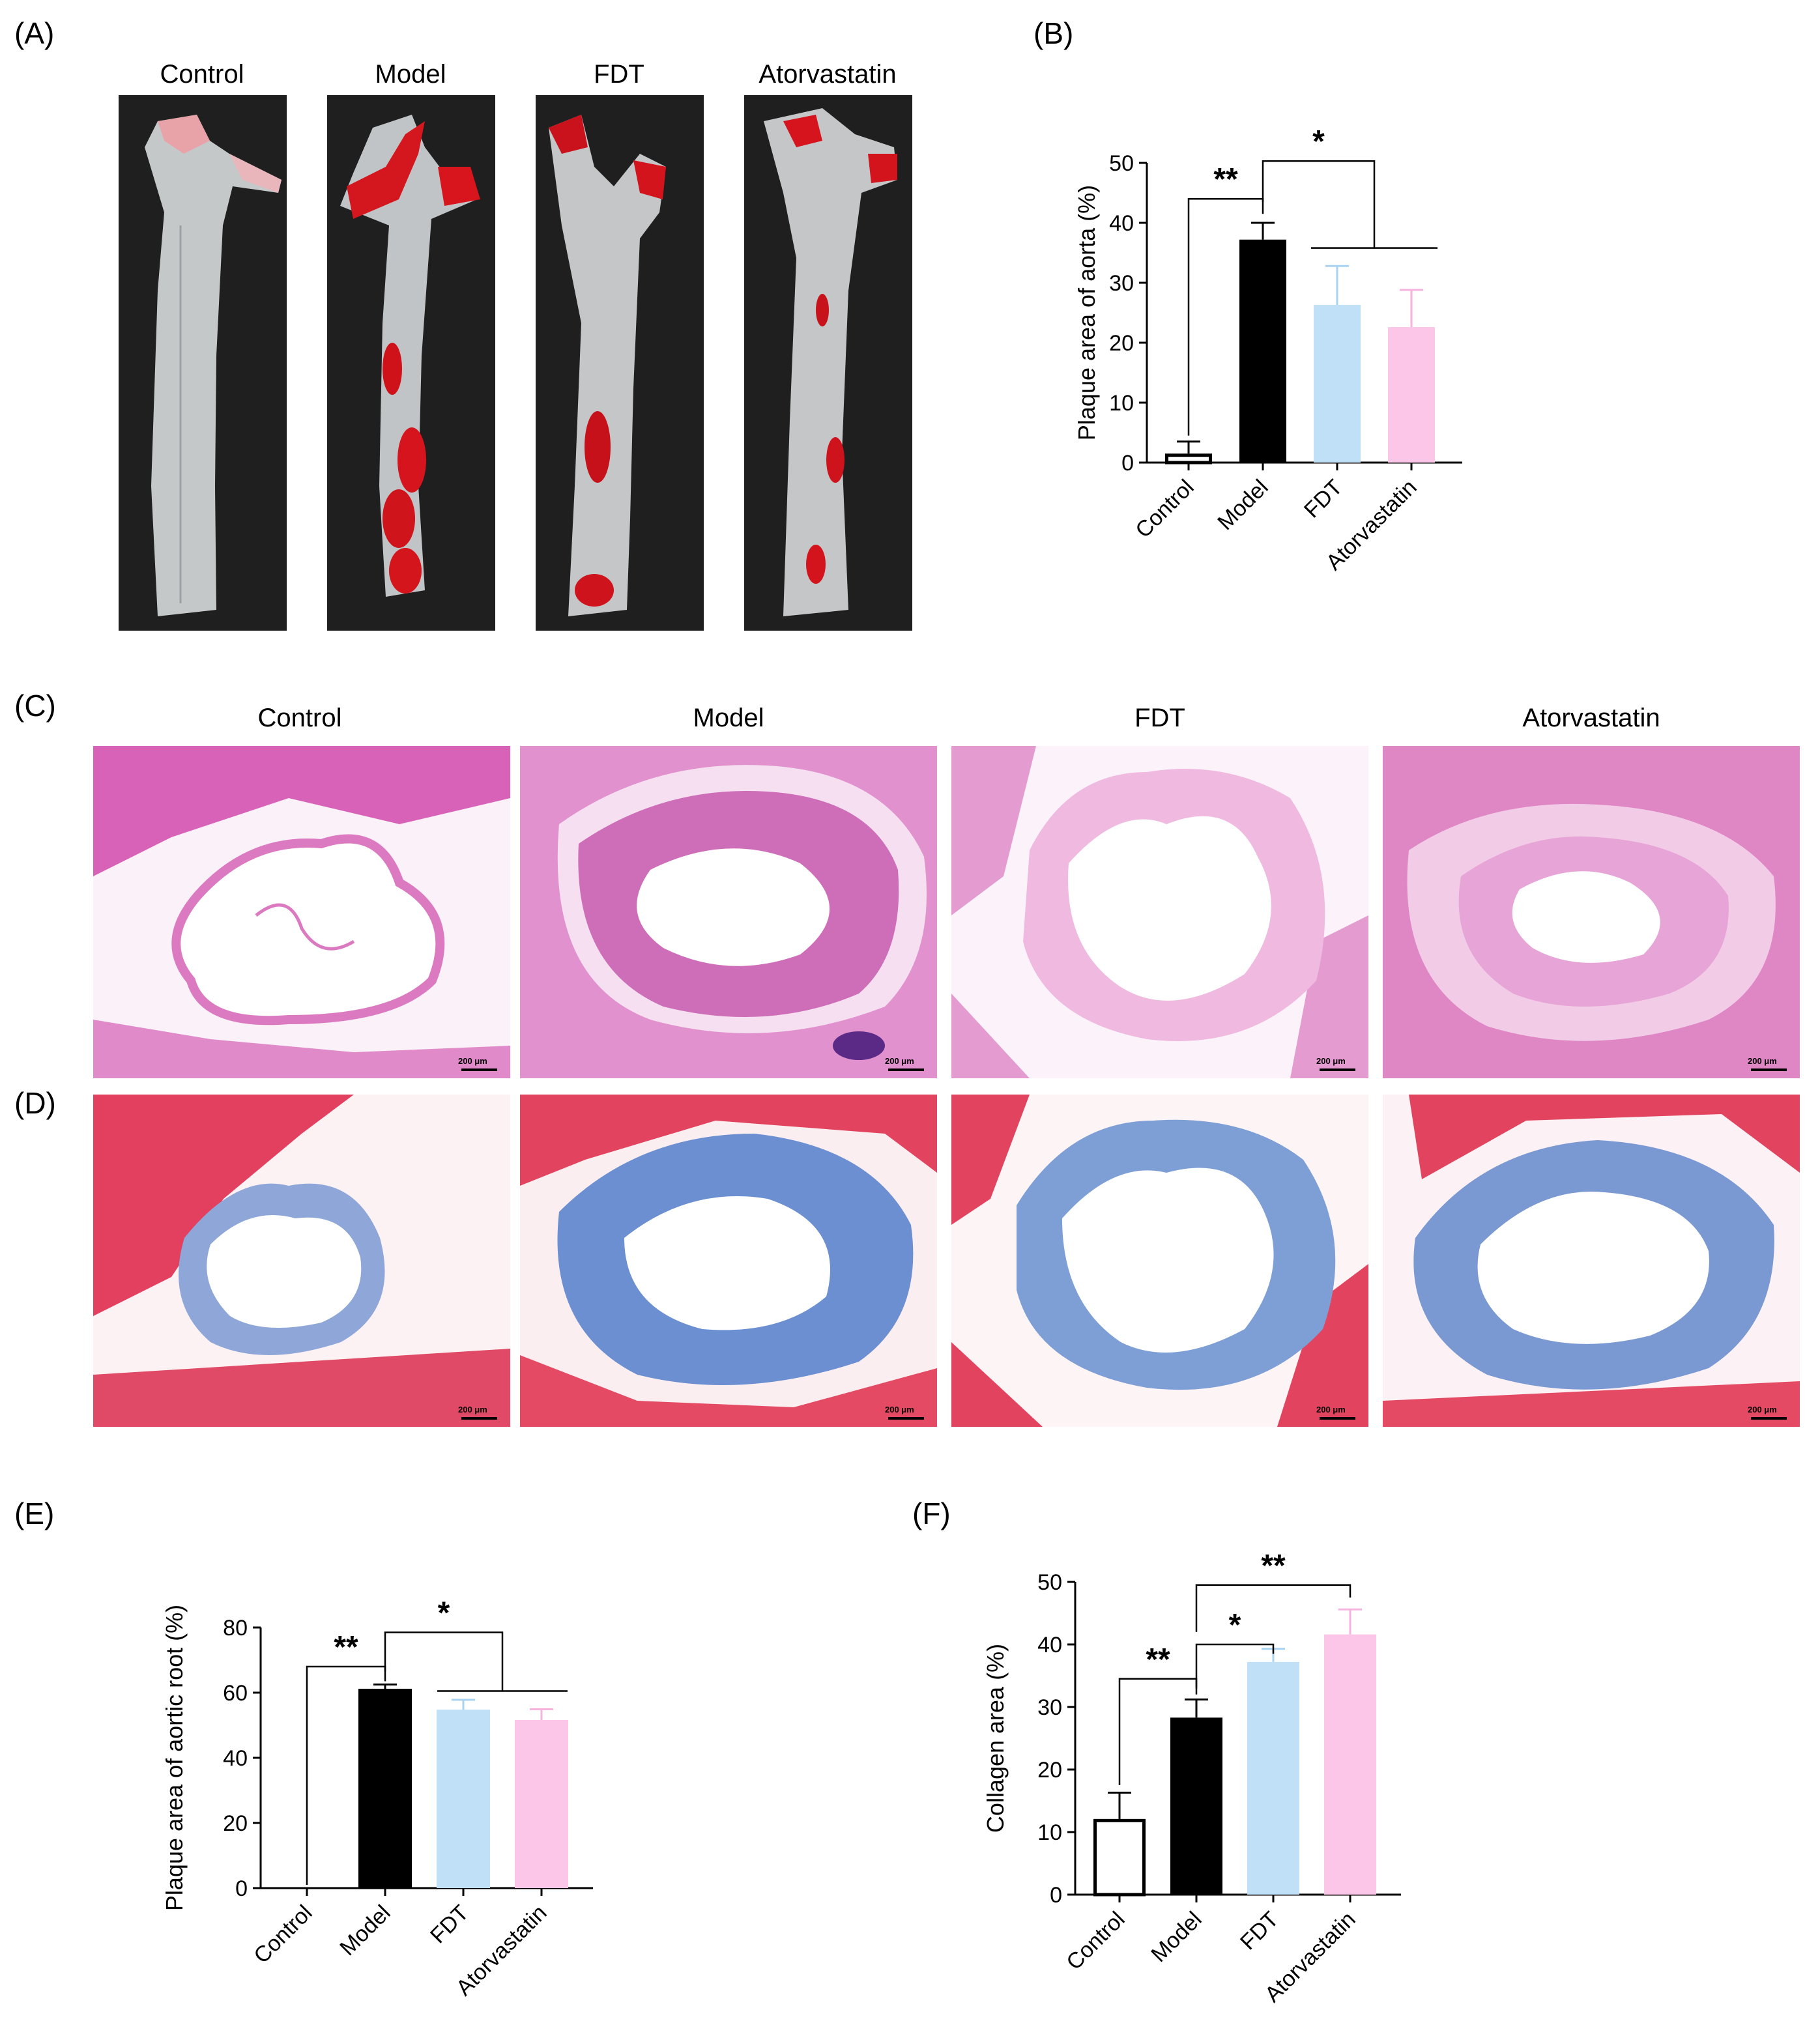  Describe the element at coordinates (1159, 1261) in the screenshot. I see `masson-section-fdt: 200 μm` at that location.